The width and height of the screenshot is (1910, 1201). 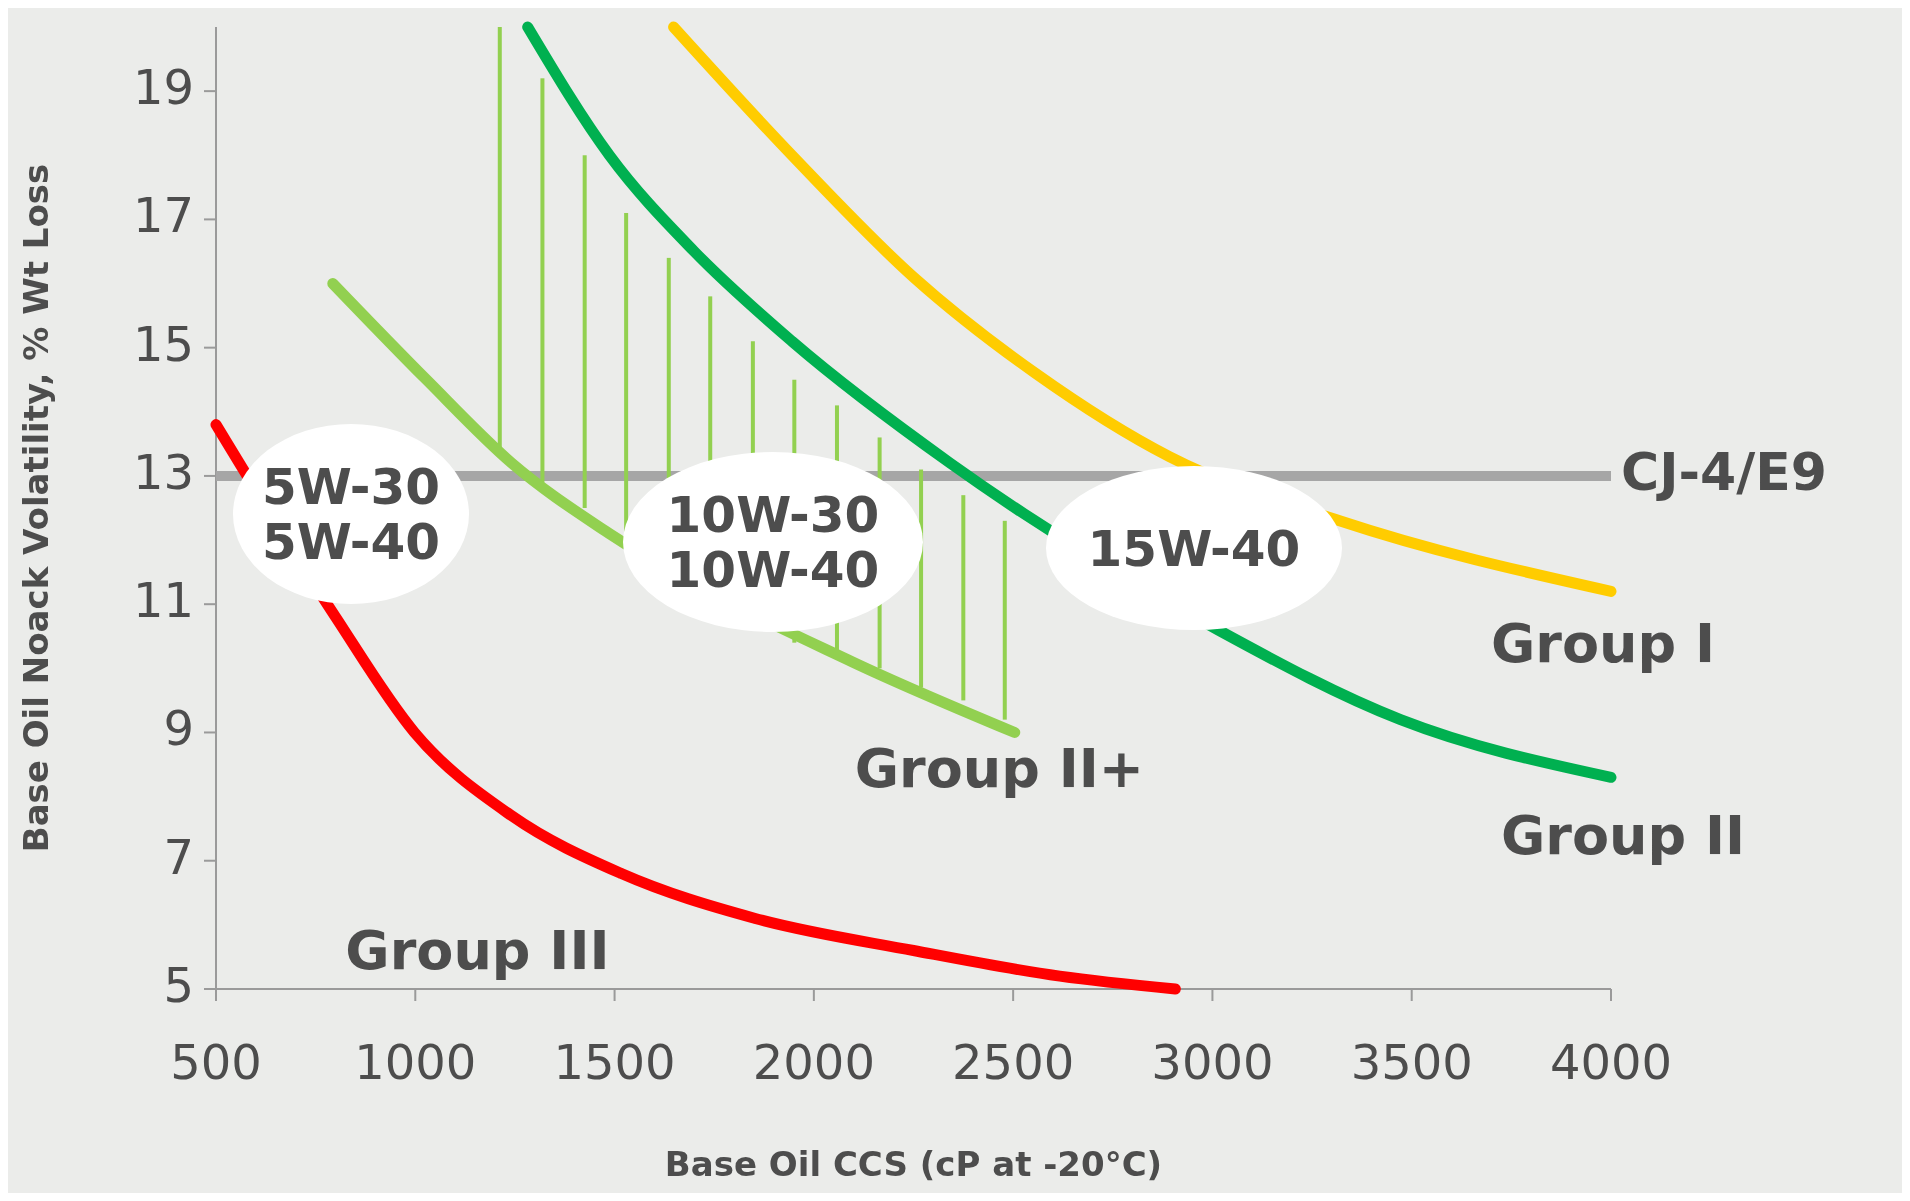 I want to click on x-tick-label: 1000, so click(x=415, y=1062).